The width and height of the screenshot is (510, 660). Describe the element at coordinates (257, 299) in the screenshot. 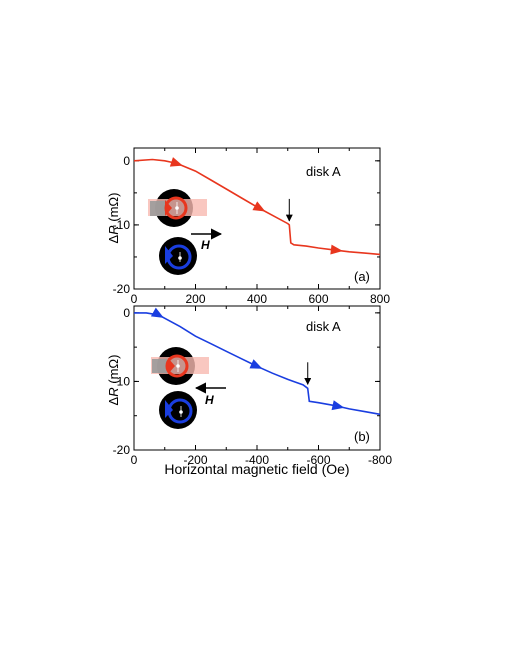

I see `x-tick-label: 400` at that location.